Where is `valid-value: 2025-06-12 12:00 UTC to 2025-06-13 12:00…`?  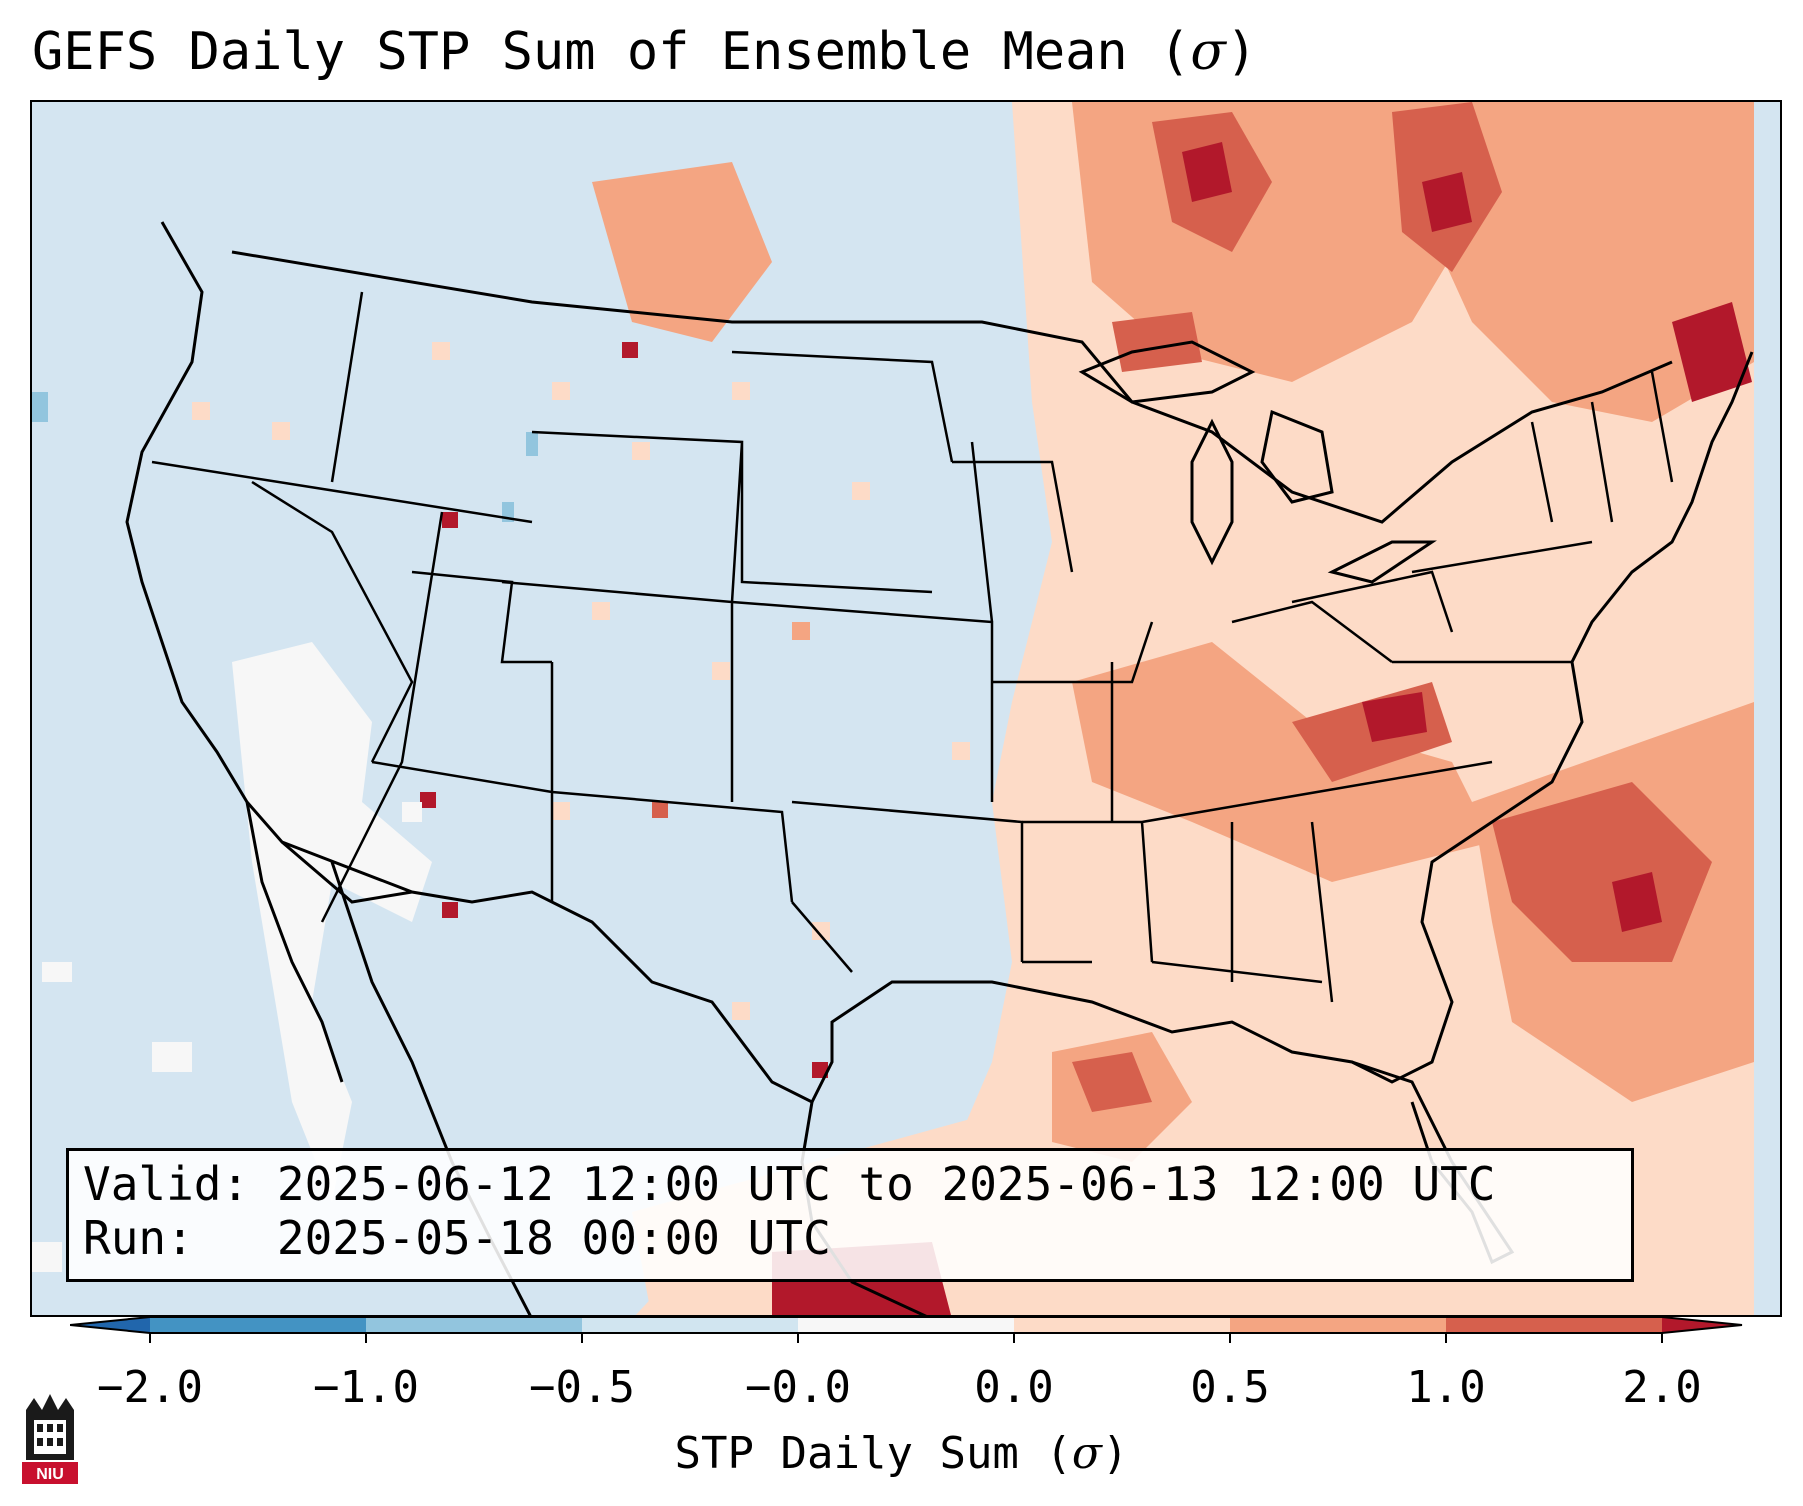 valid-value: 2025-06-12 12:00 UTC to 2025-06-13 12:00… is located at coordinates (886, 1184).